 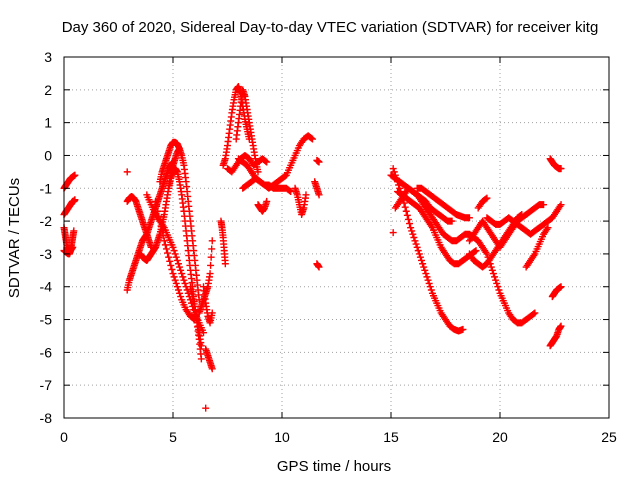 What do you see at coordinates (46, 254) in the screenshot?
I see `y-tick-label: -3` at bounding box center [46, 254].